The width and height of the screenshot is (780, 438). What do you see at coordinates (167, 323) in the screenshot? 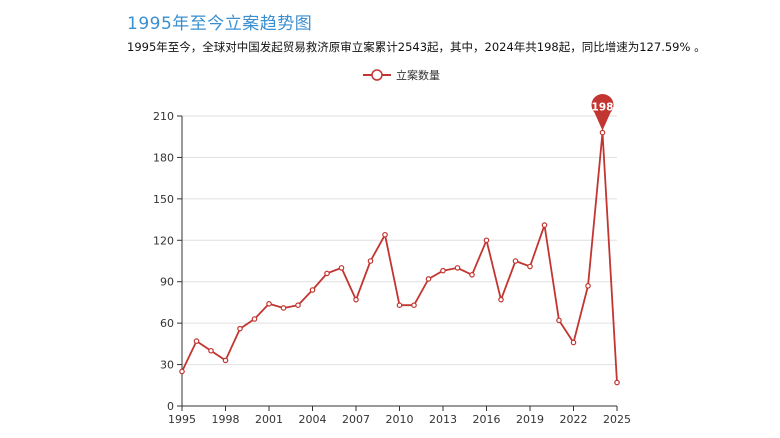
I see `y-tick-label: 60` at bounding box center [167, 323].